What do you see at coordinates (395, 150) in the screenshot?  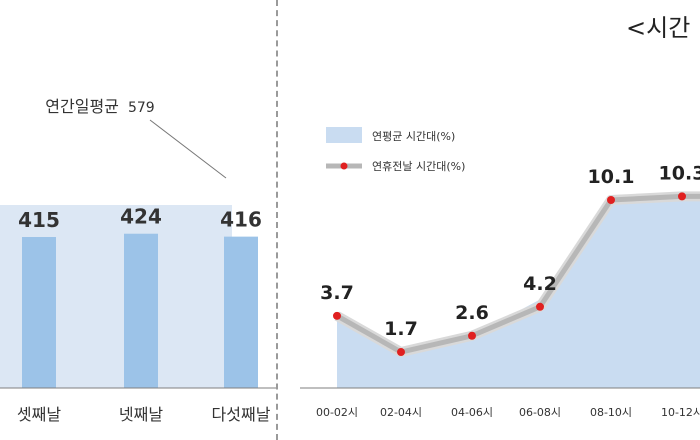 I see `legend: 연평균 시간대(%) 연휴전날 시간대(%)` at bounding box center [395, 150].